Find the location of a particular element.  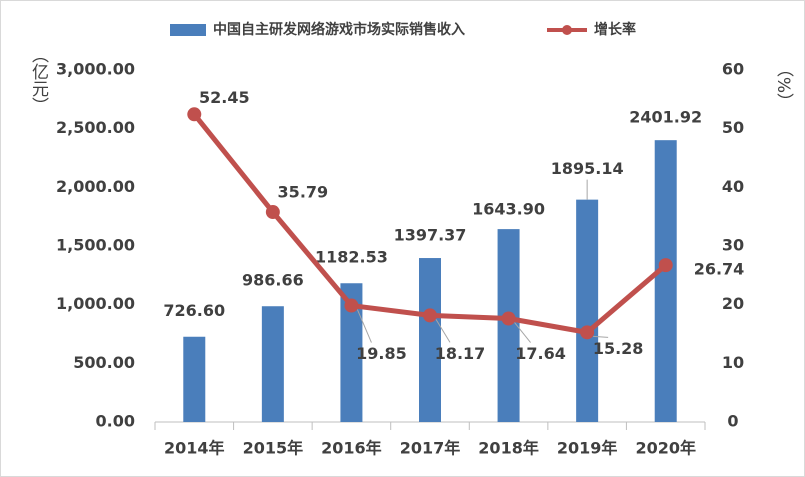

bar-value-label: 1643.90 is located at coordinates (508, 209).